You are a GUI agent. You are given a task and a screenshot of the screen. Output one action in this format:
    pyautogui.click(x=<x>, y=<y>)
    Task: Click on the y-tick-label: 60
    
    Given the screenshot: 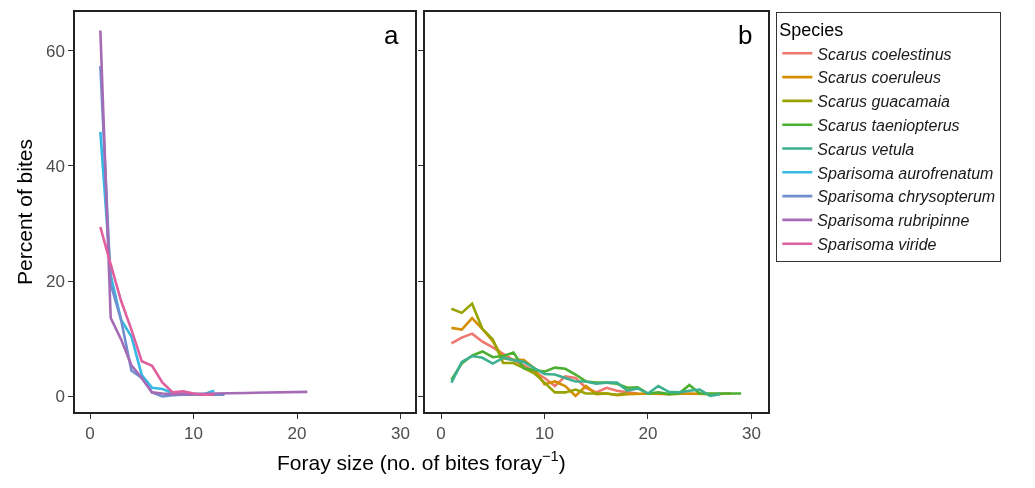 What is the action you would take?
    pyautogui.click(x=55, y=51)
    